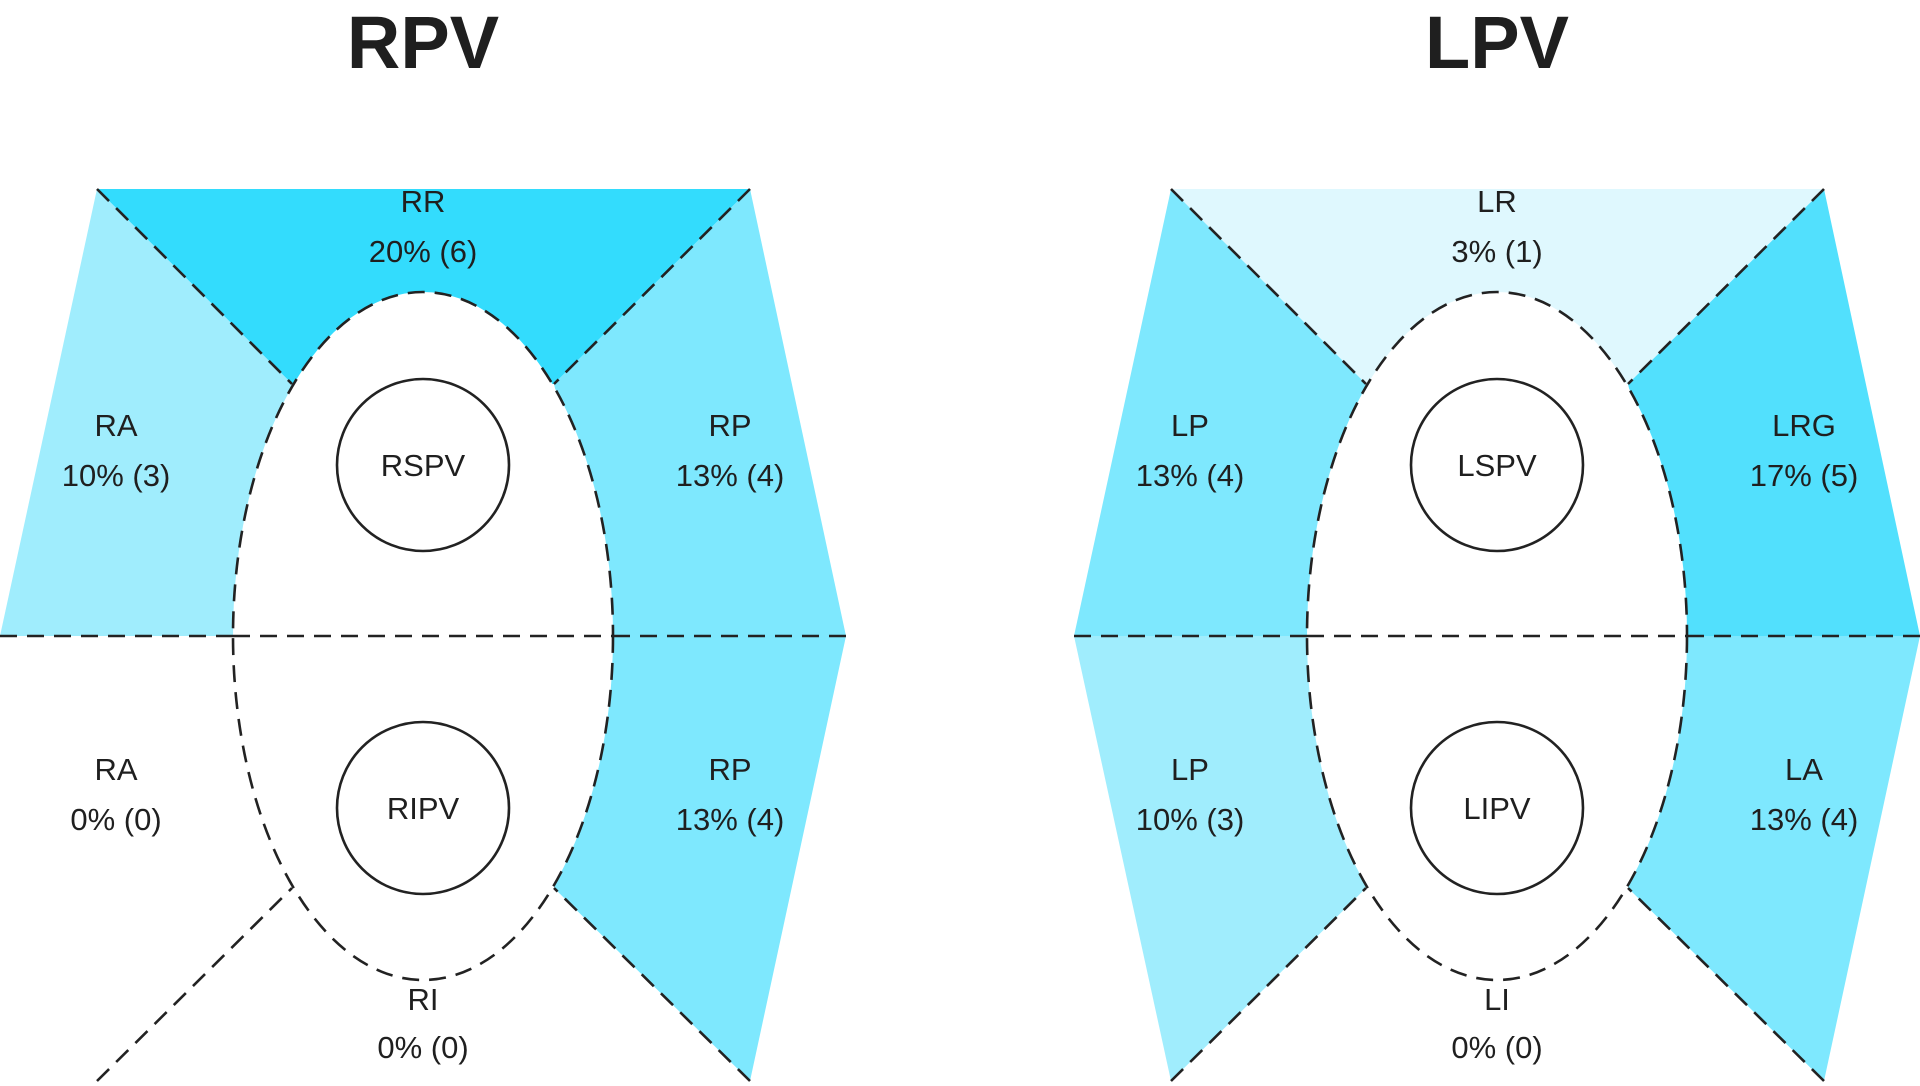 The width and height of the screenshot is (1920, 1086). I want to click on rpv-vein-upper-circle, so click(423, 465).